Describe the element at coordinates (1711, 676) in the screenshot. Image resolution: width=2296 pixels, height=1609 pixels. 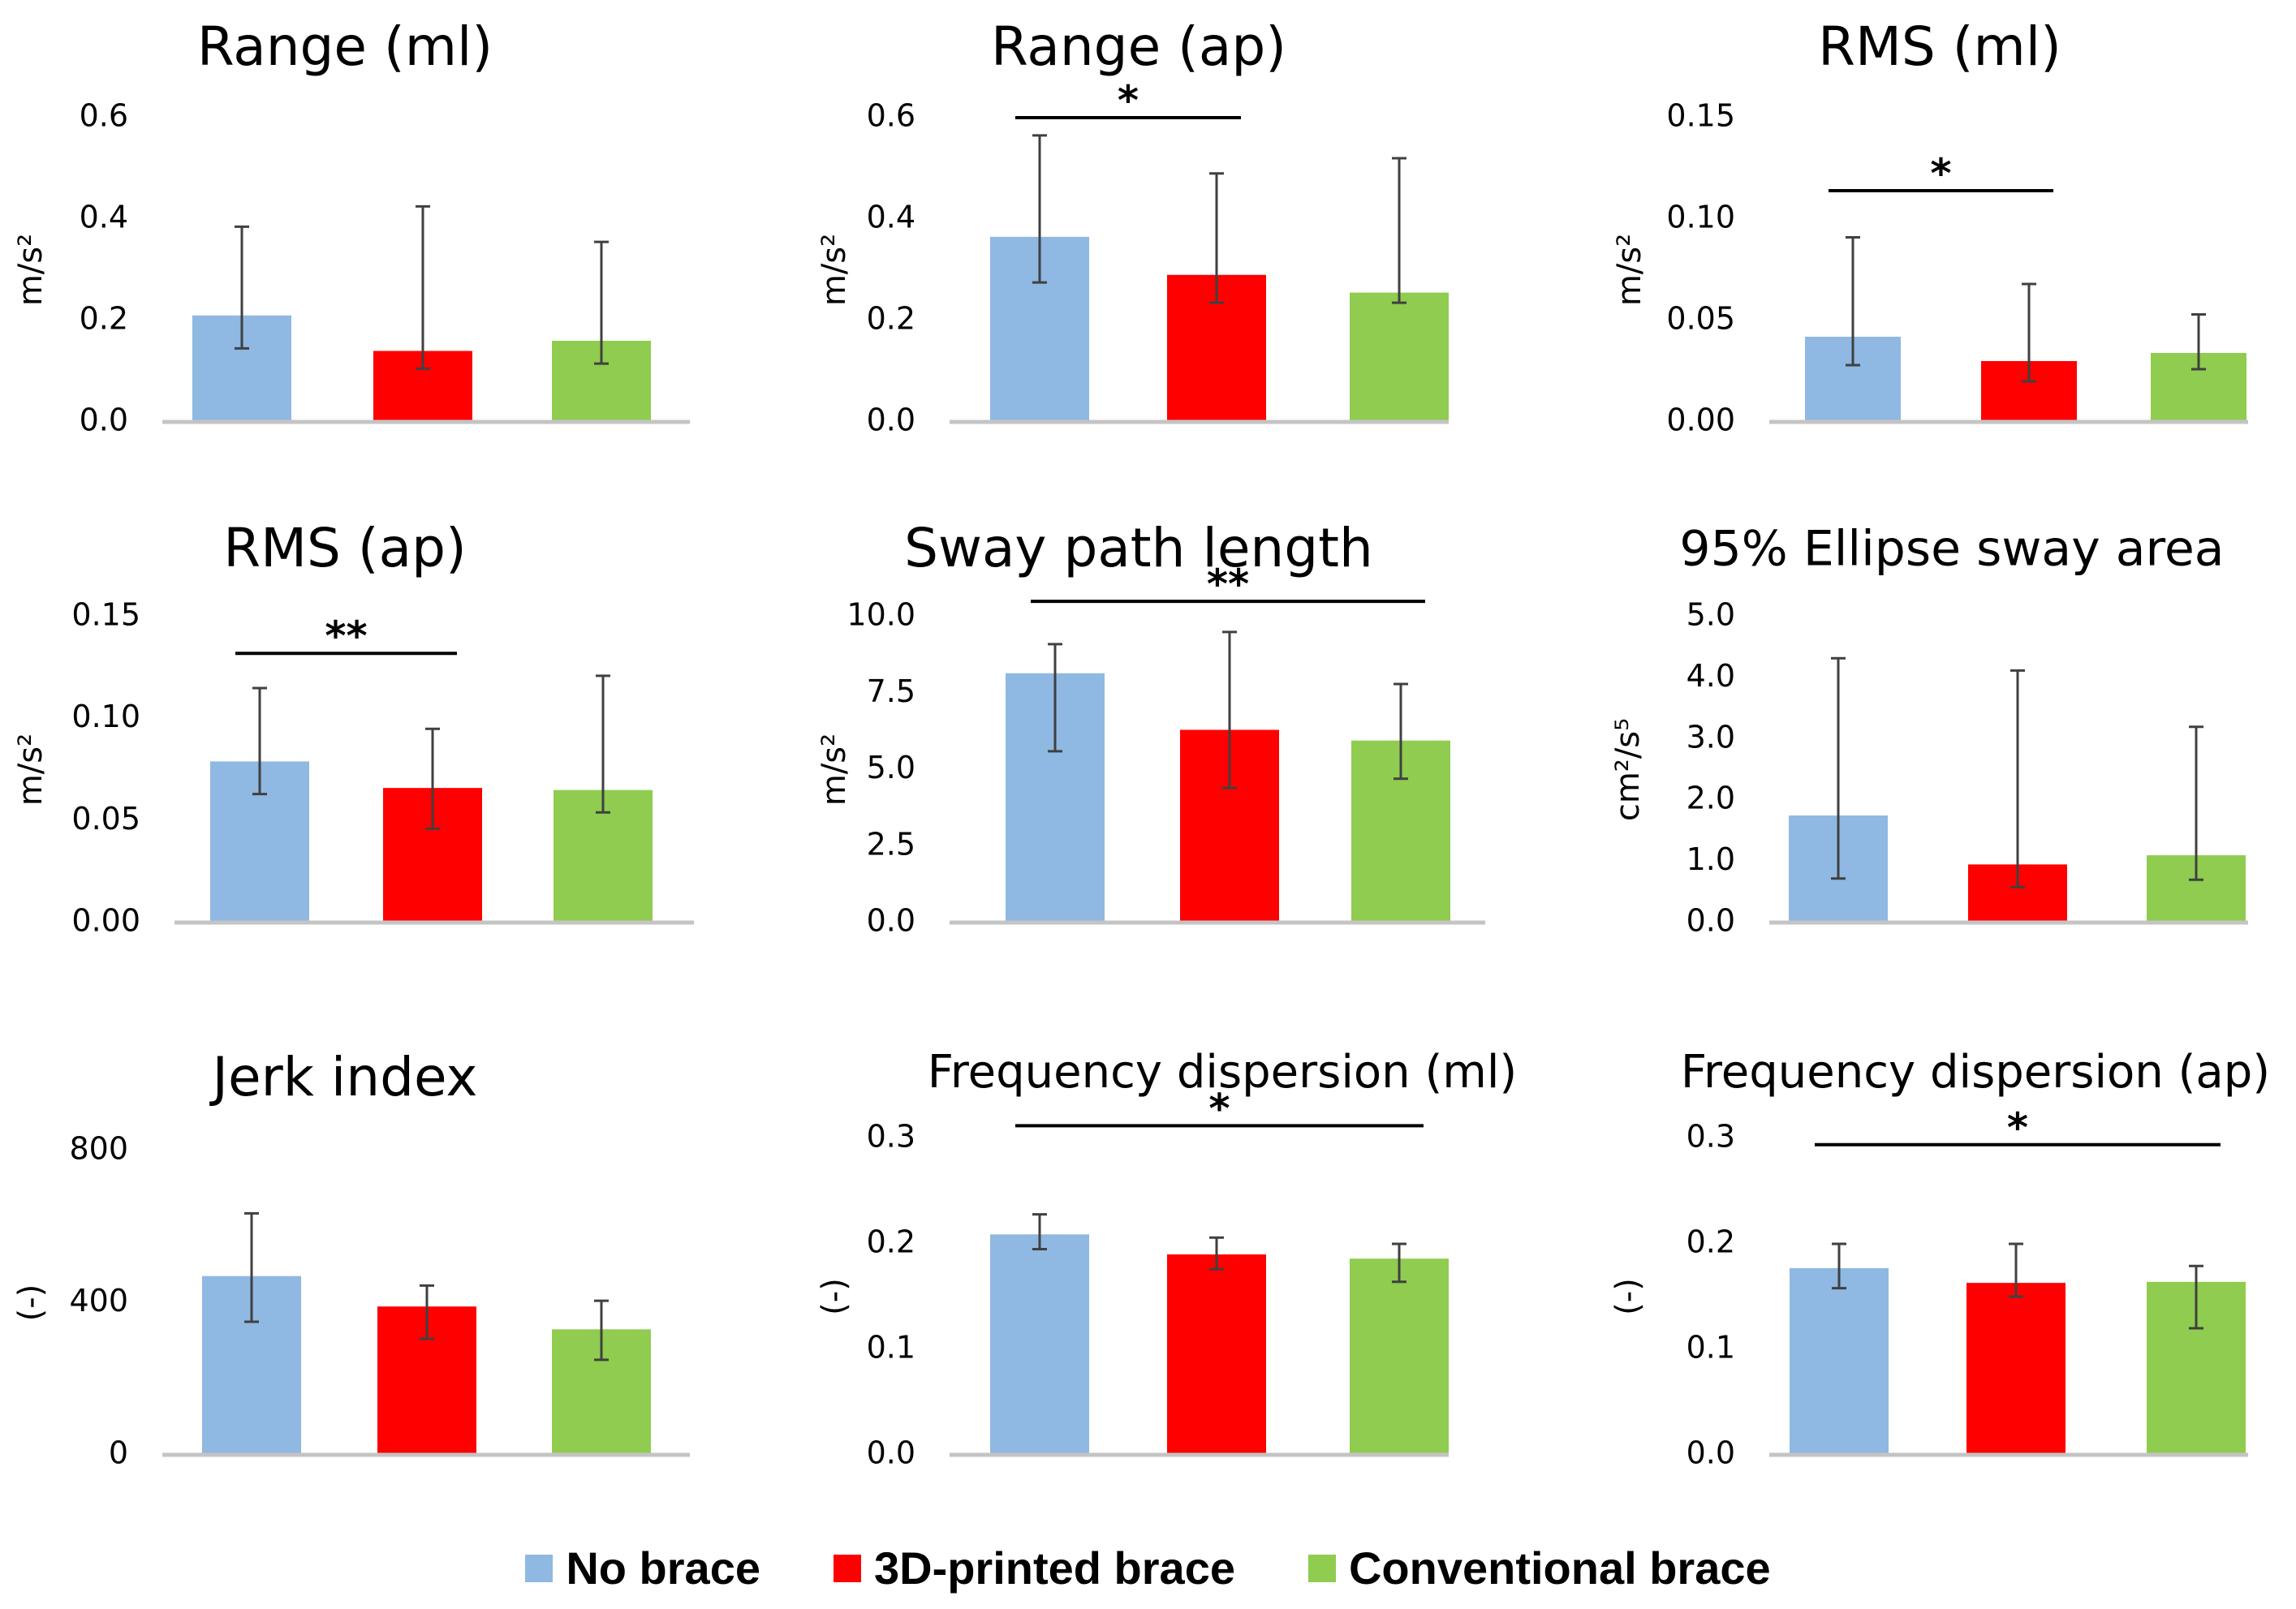
I see `y-tick-label: 4.0` at that location.